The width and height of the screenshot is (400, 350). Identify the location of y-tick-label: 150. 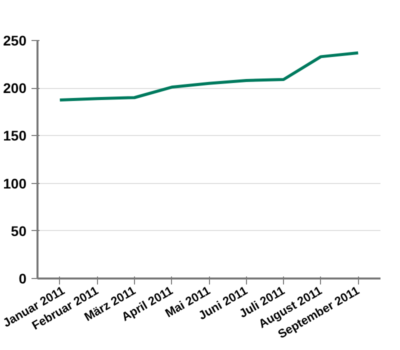
(15, 136).